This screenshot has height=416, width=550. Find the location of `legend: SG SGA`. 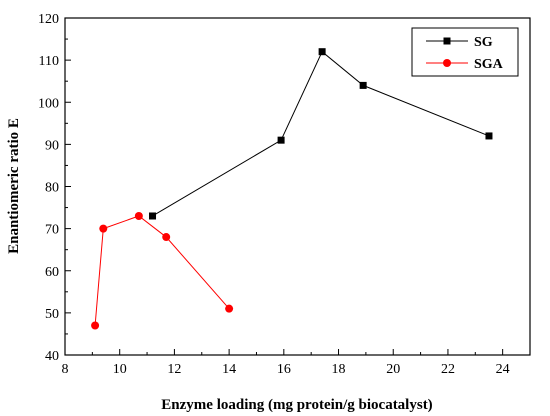

legend: SG SGA is located at coordinates (465, 52).